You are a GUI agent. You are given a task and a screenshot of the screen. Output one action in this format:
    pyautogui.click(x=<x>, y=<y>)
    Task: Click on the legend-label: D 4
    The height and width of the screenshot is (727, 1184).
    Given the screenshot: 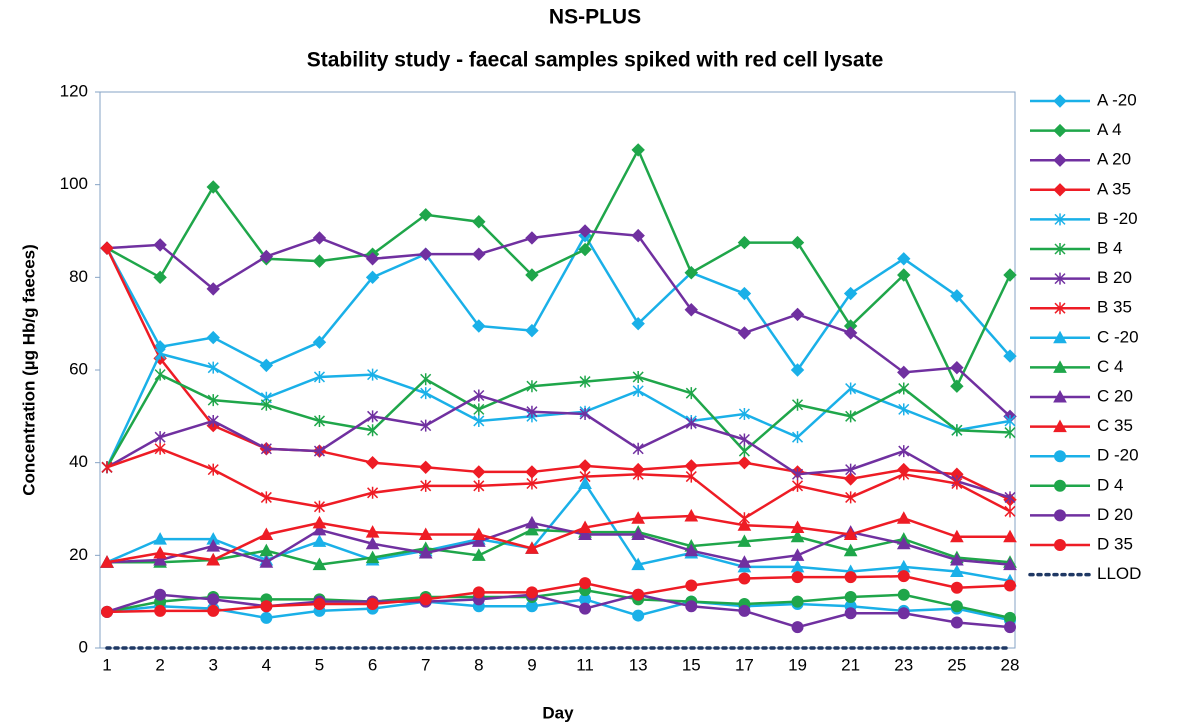 What is the action you would take?
    pyautogui.click(x=1110, y=484)
    